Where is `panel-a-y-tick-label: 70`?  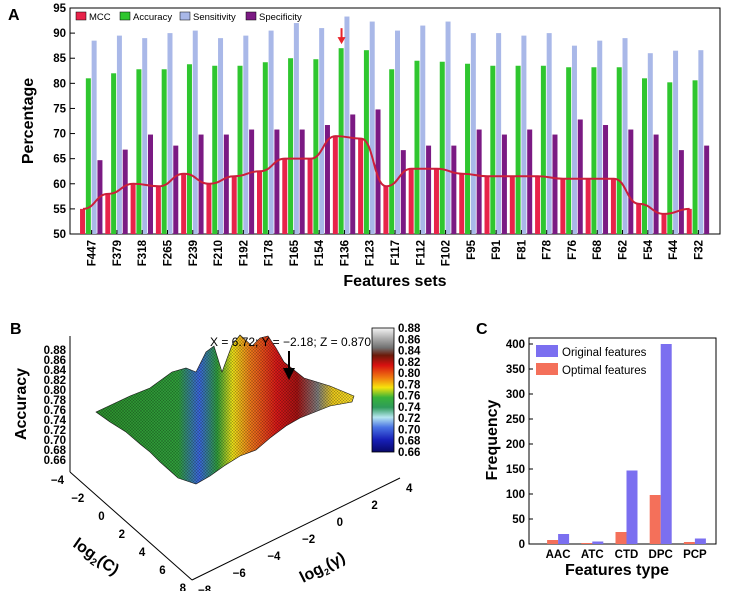
panel-a-y-tick-label: 70 is located at coordinates (59, 135).